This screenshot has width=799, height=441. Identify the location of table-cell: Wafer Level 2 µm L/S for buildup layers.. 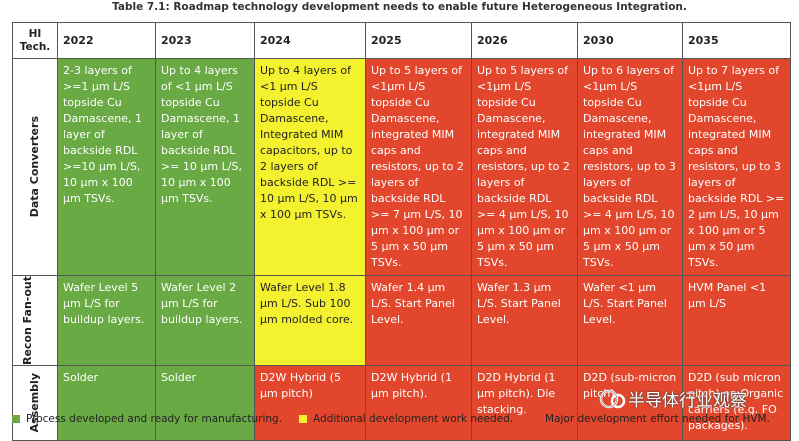
(205, 320).